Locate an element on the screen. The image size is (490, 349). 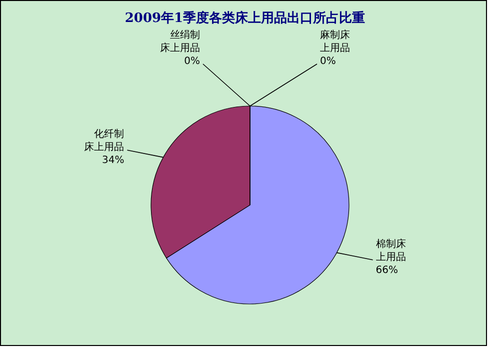
slice-label: 棉制床上用品 is located at coordinates (391, 250).